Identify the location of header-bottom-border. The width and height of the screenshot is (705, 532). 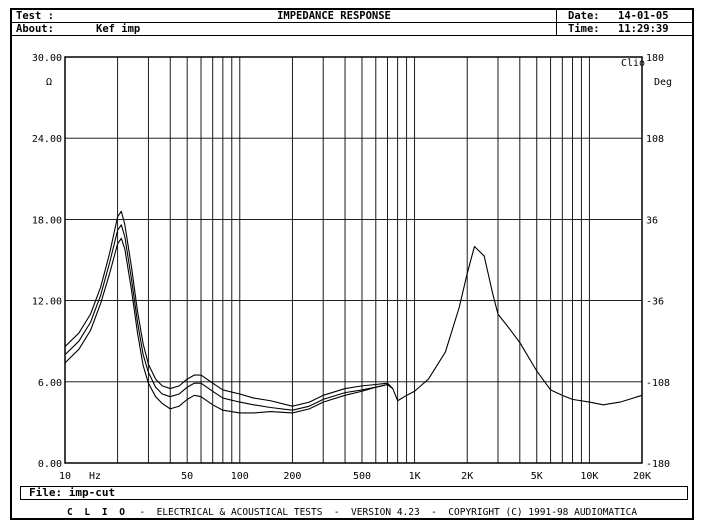
(352, 35).